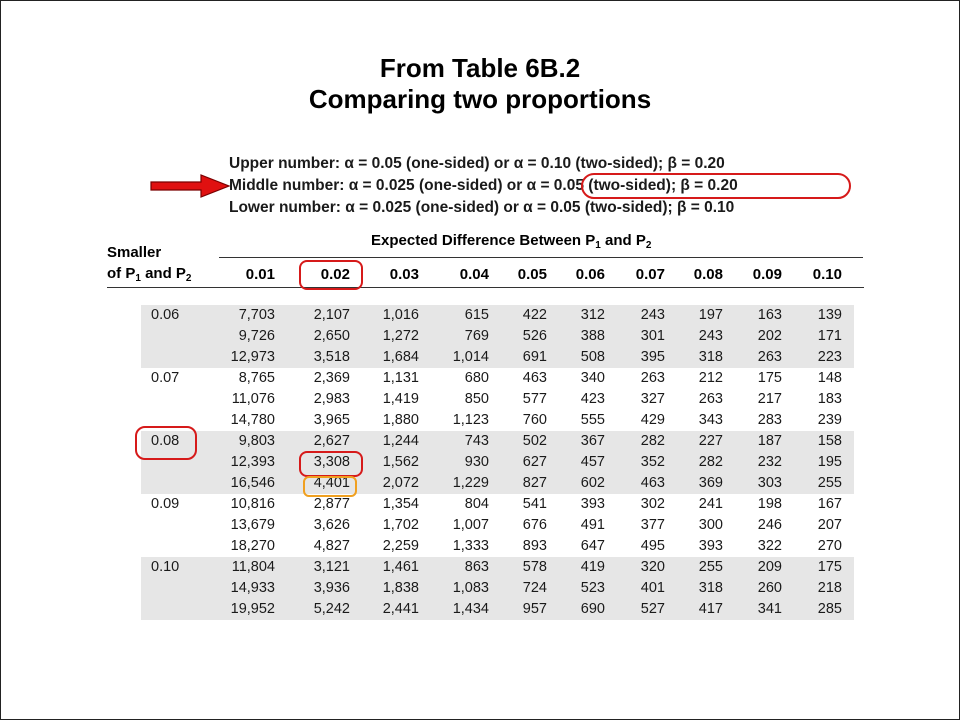  I want to click on table-cell: 322, so click(769, 546).